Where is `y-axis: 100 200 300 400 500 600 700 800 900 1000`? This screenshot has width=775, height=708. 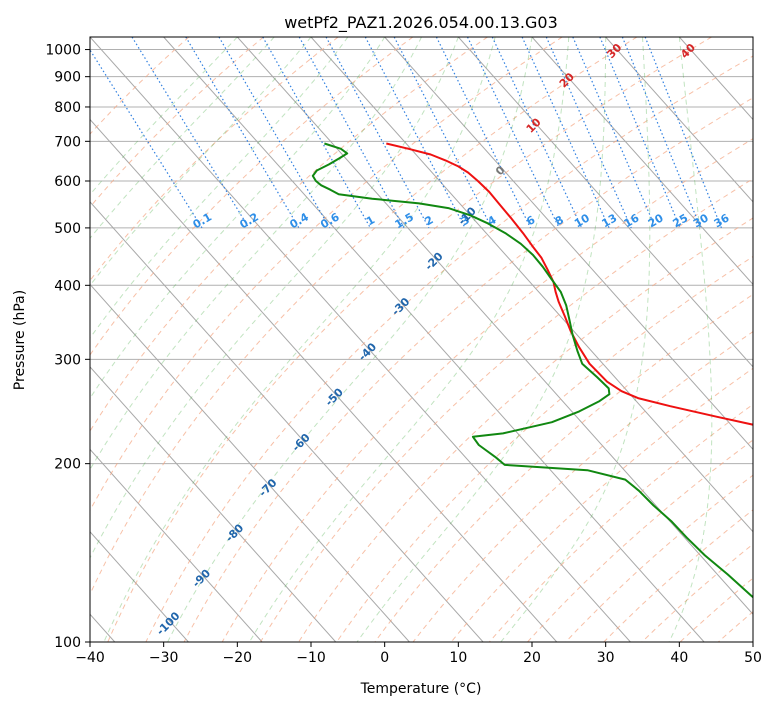 y-axis: 100 200 300 400 500 600 700 800 900 1000 is located at coordinates (67, 347).